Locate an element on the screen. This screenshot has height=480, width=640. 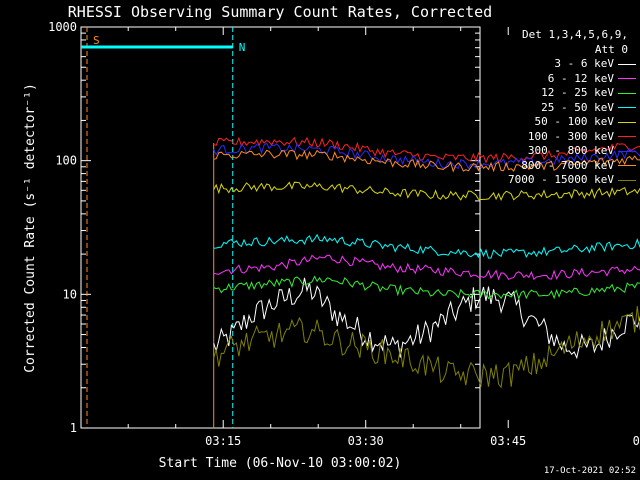
y-tick-label: 100 is located at coordinates (66, 161).